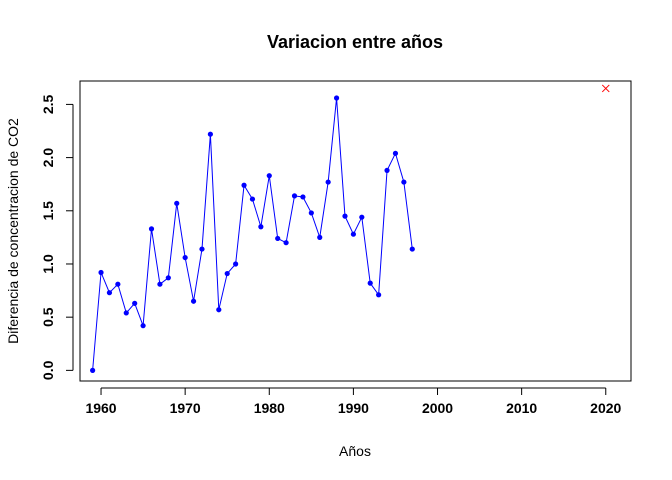 The image size is (672, 480). I want to click on y-tick-label: 0.0, so click(48, 370).